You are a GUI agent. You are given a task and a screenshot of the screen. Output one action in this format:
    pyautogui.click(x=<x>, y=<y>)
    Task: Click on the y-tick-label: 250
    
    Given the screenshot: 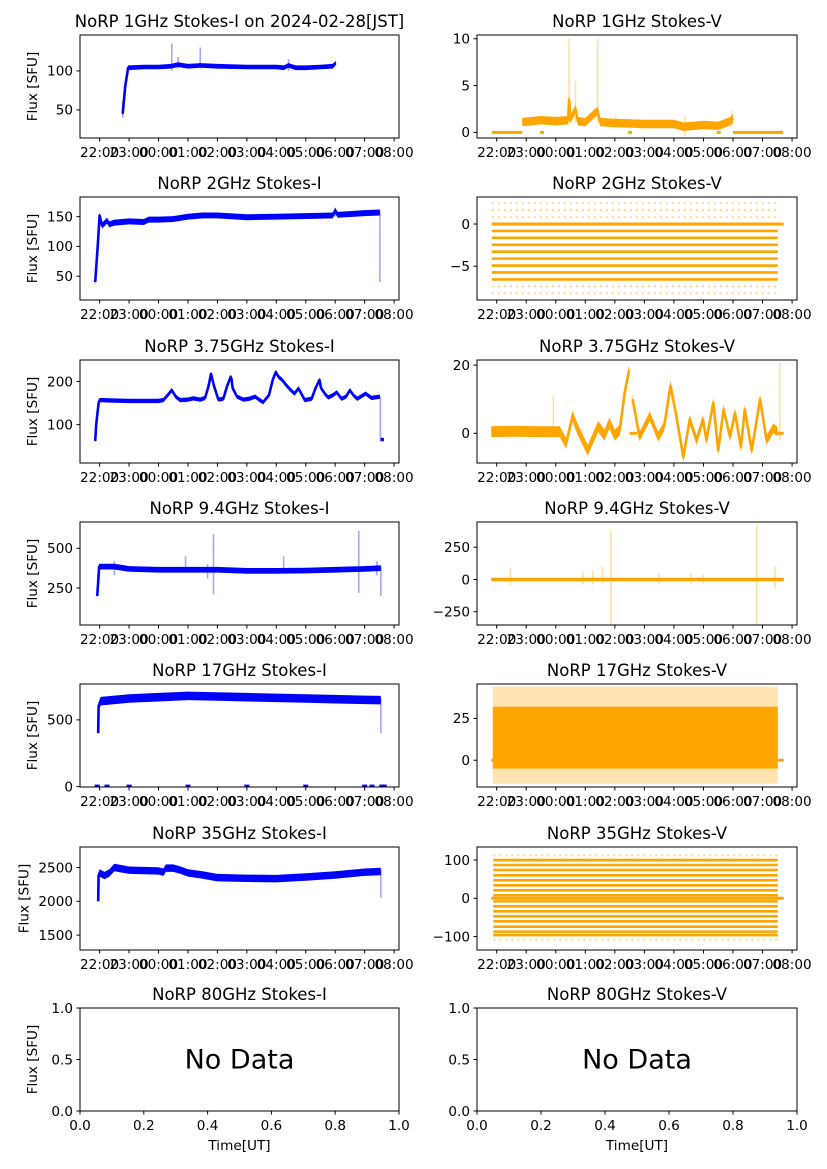 What is the action you would take?
    pyautogui.click(x=457, y=548)
    